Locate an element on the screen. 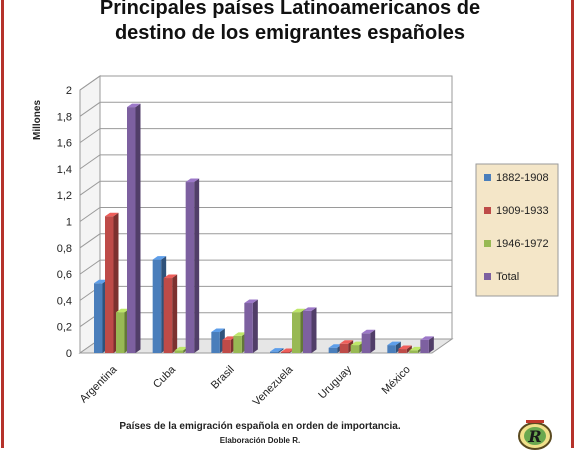 The height and width of the screenshot is (450, 578). legend-label: 1909-1933 is located at coordinates (522, 211).